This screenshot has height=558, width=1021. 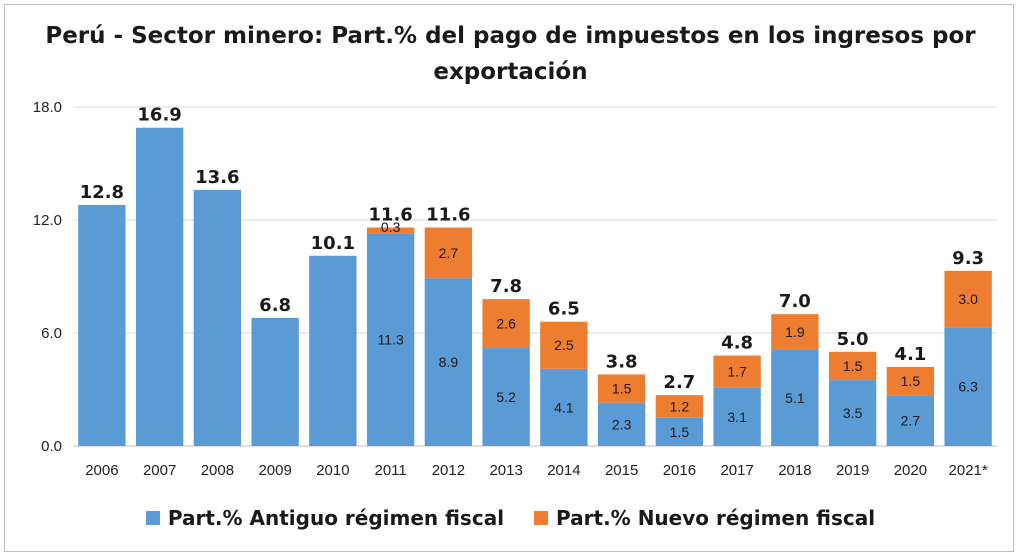 What do you see at coordinates (217, 177) in the screenshot?
I see `data-label-total: 13.6` at bounding box center [217, 177].